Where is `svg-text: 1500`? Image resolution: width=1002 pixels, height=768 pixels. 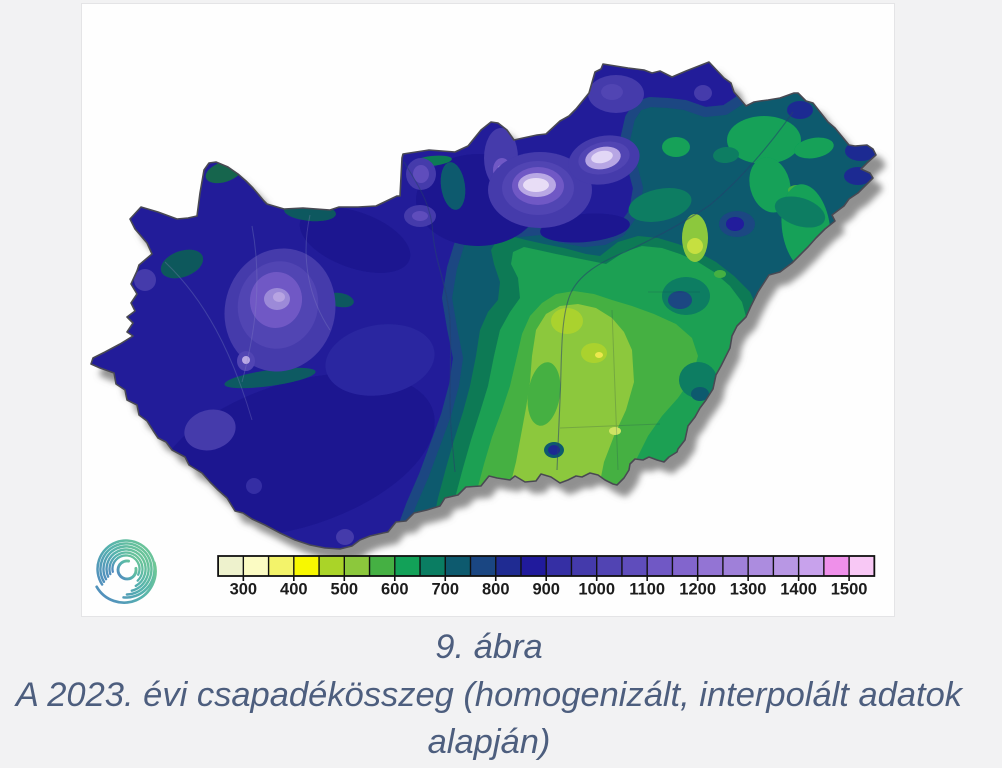
svg-text: 1500 is located at coordinates (849, 590).